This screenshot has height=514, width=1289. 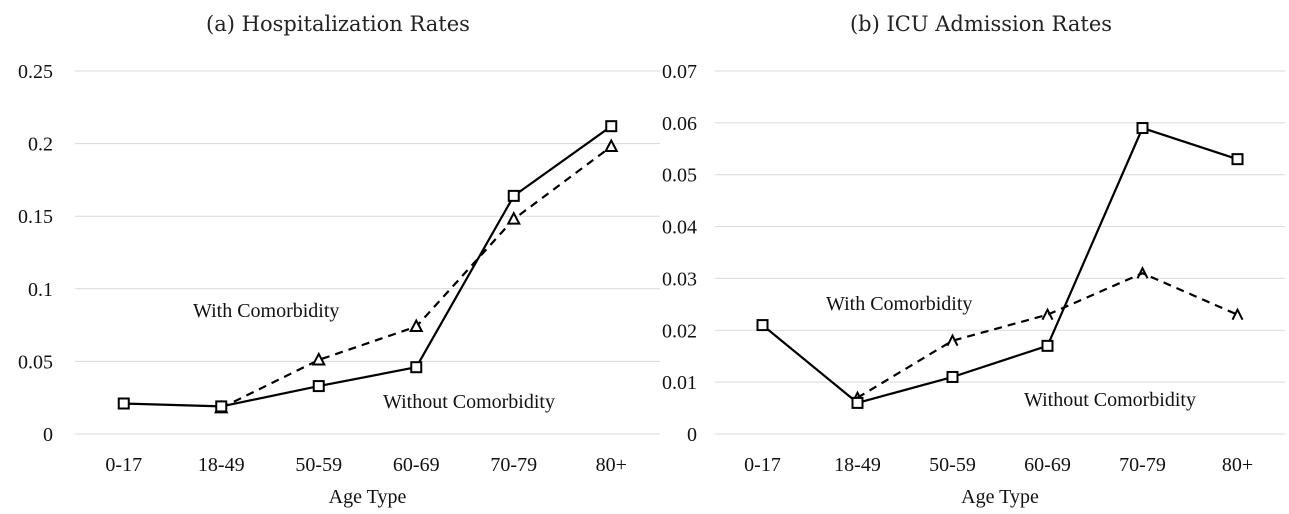 I want to click on y-tick-label: 0.25, so click(x=35, y=72).